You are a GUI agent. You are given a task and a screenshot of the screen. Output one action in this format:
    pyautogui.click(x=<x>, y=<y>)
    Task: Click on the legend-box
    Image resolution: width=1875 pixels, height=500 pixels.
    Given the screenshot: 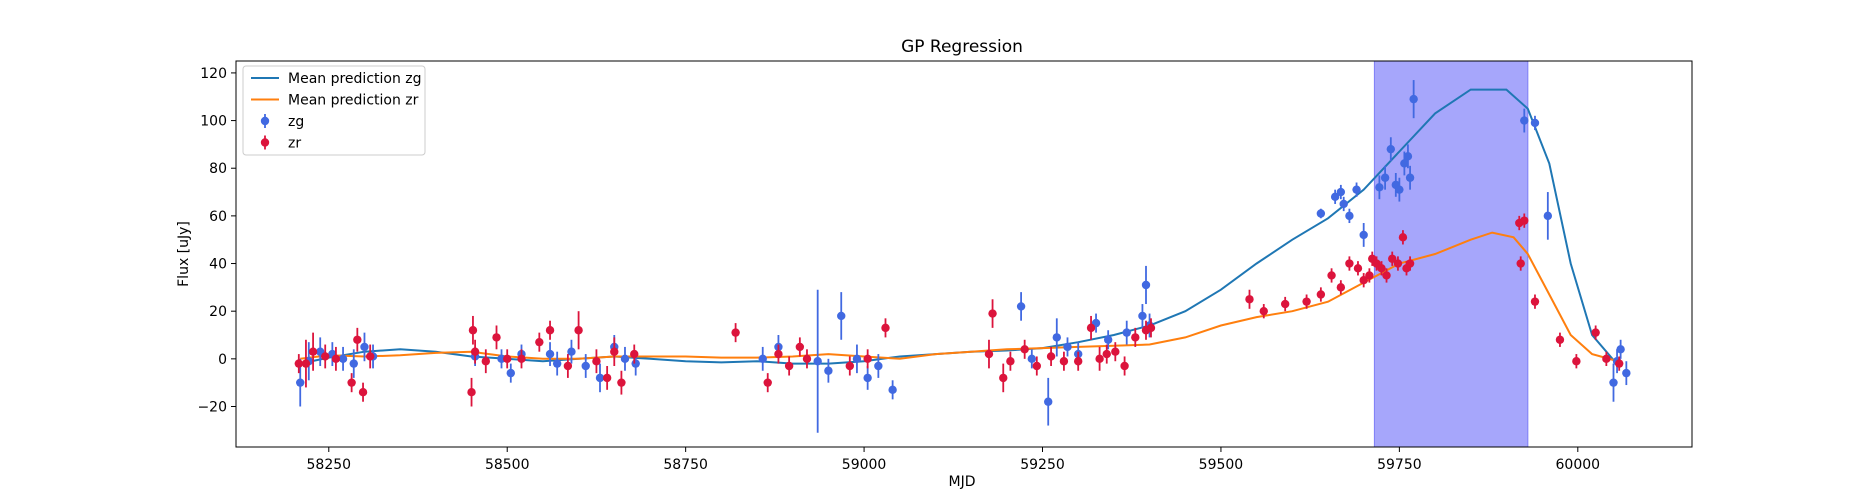 What is the action you would take?
    pyautogui.click(x=334, y=110)
    